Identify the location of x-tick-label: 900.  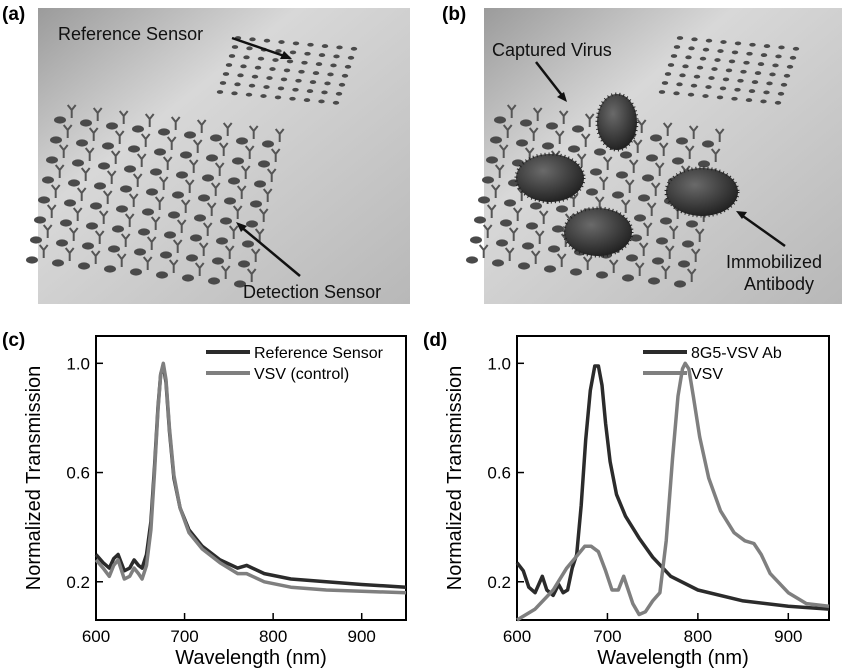
(788, 636).